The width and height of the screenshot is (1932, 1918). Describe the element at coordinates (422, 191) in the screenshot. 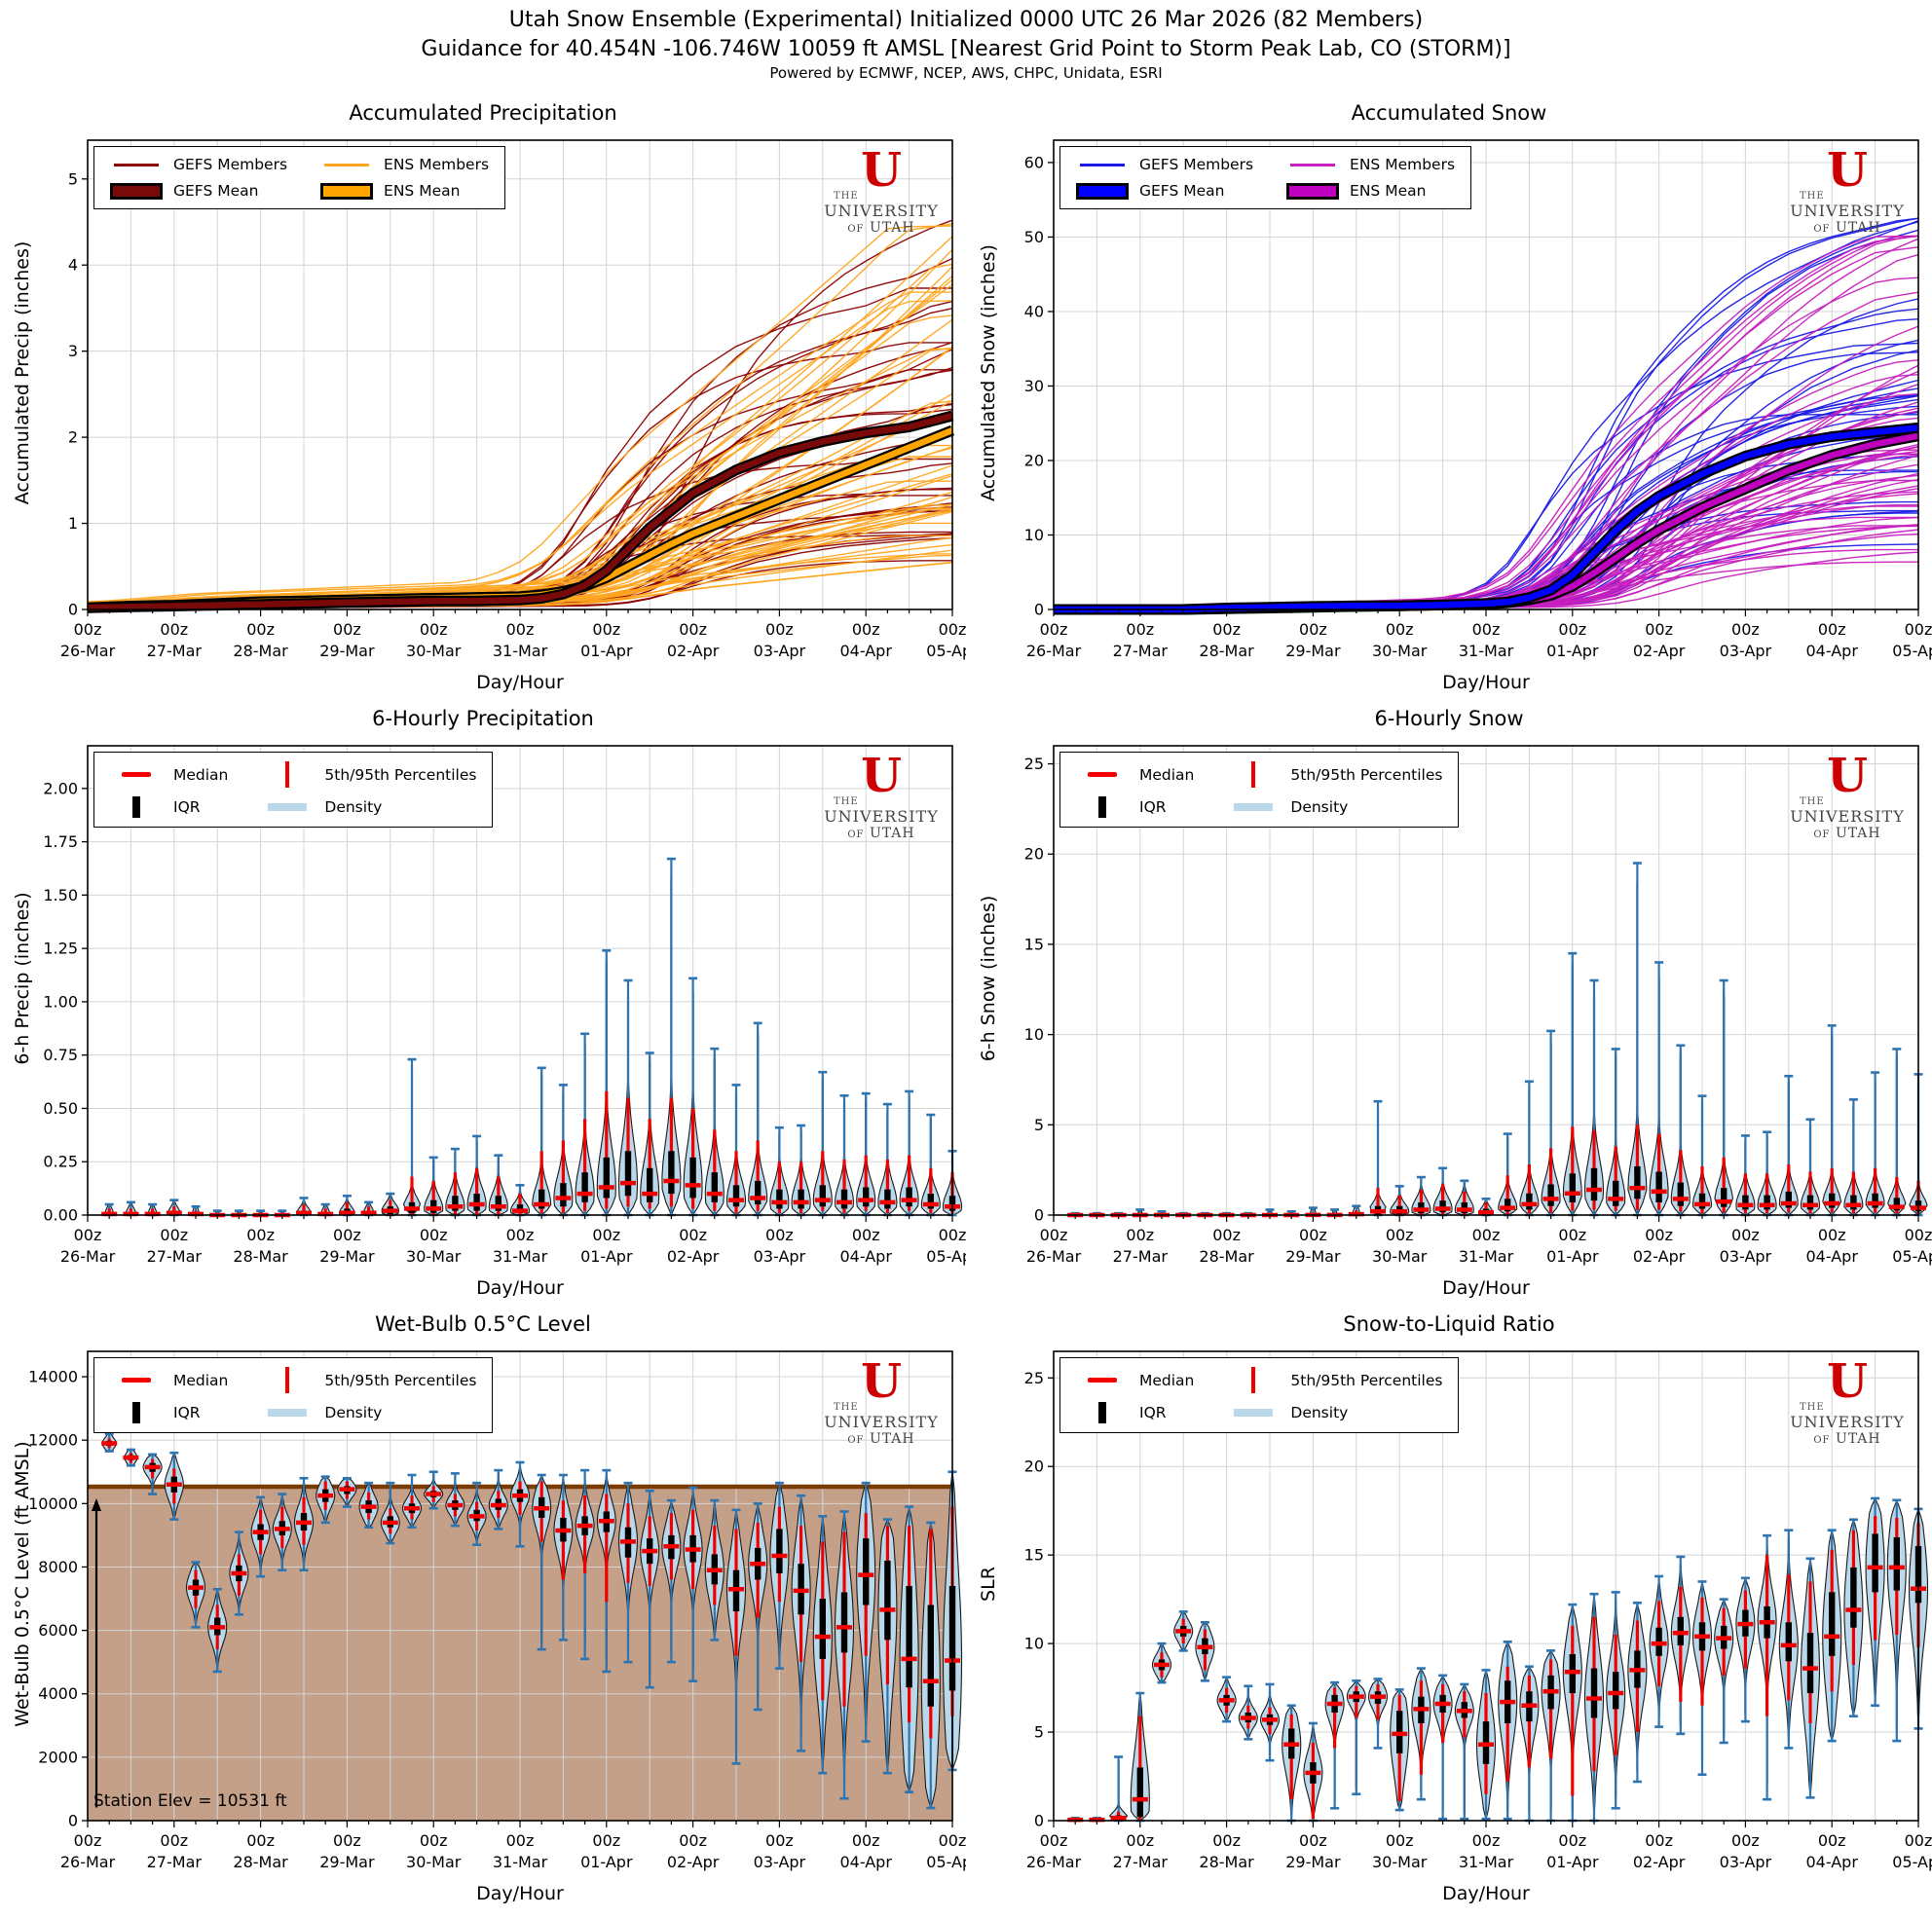

I see `legend-label: ENS Mean` at that location.